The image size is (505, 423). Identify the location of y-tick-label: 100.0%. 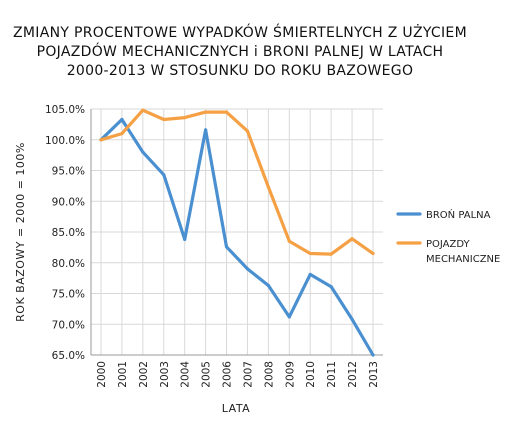
(65, 141).